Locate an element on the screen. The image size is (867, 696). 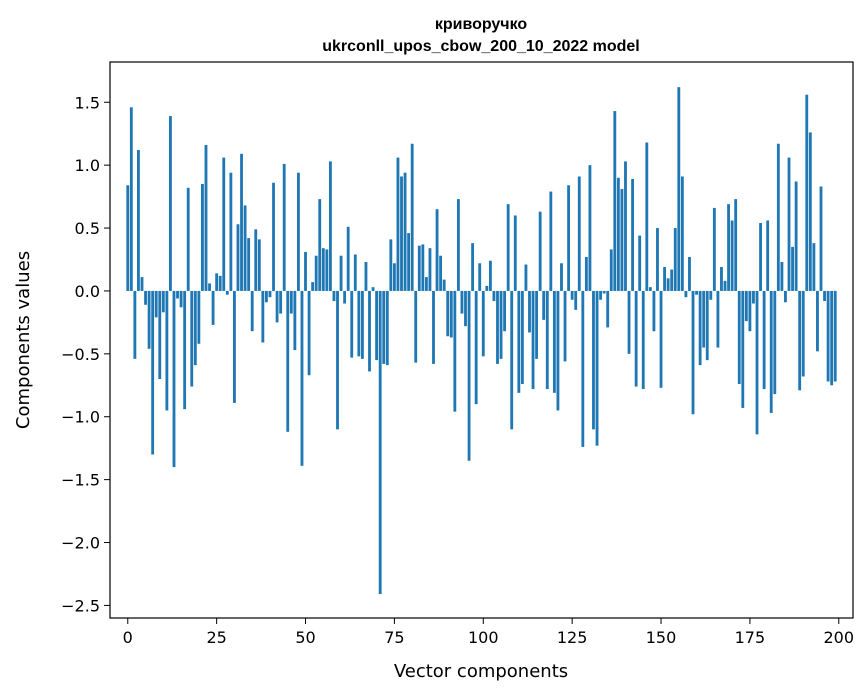
x-tick-label: 25 is located at coordinates (216, 637).